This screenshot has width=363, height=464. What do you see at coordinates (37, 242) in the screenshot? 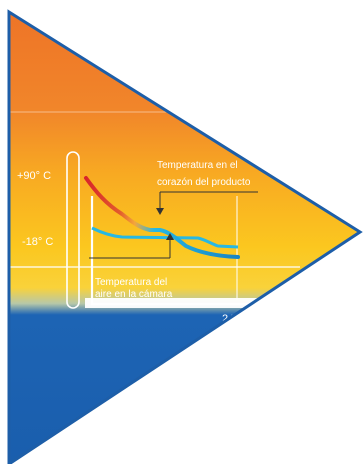
I see `temp-low-label: -18° C` at bounding box center [37, 242].